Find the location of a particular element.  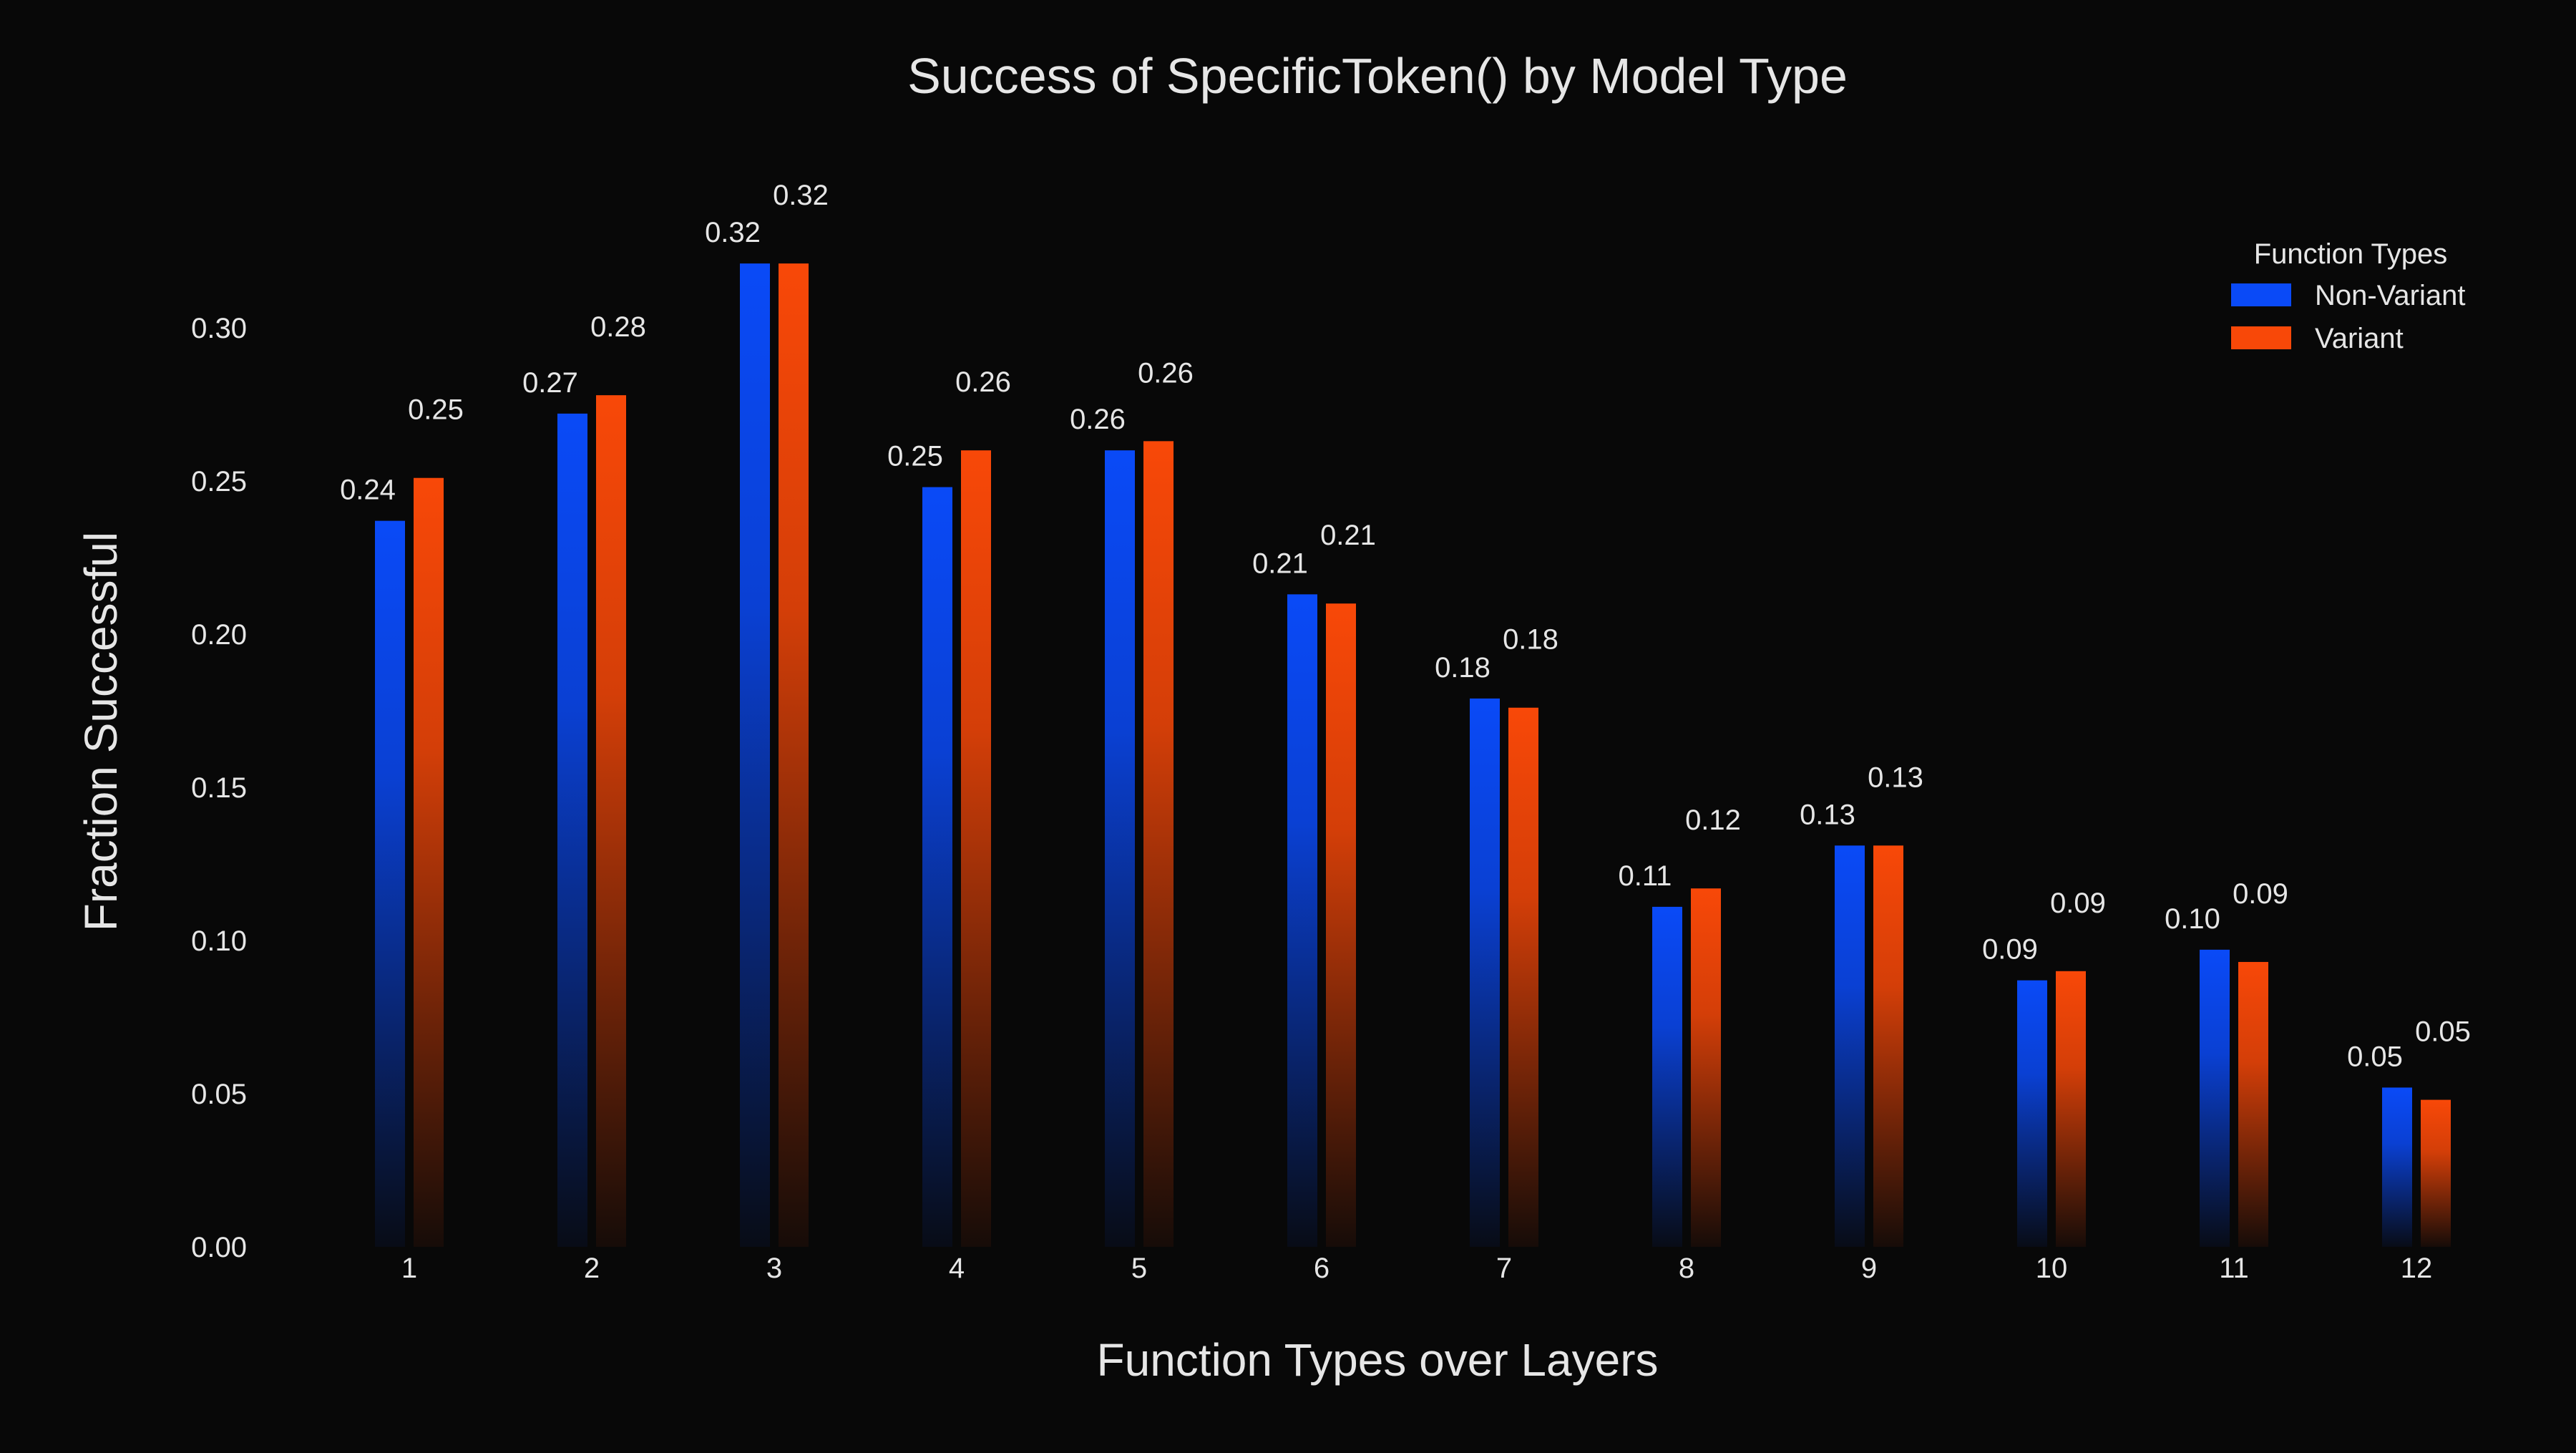

x-axis: 1 2 3 4 5 6 7 8 9 10 11 12 is located at coordinates (1416, 1268).